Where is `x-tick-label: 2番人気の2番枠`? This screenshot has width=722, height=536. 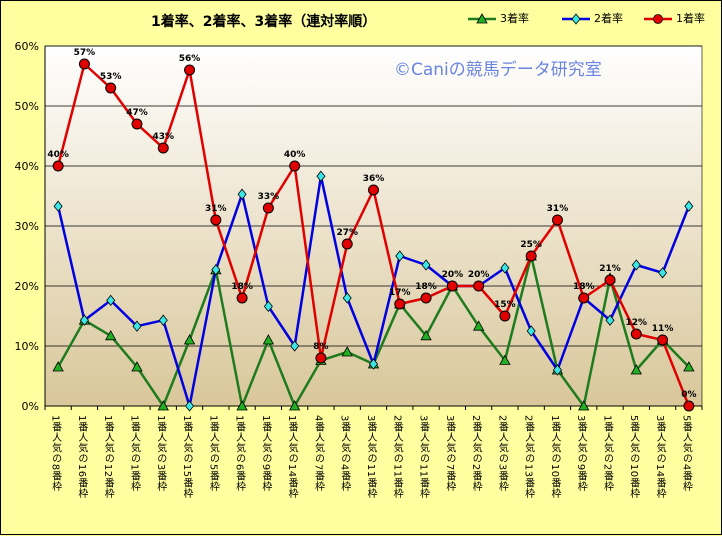 x-tick-label: 2番人気の2番枠 is located at coordinates (476, 453).